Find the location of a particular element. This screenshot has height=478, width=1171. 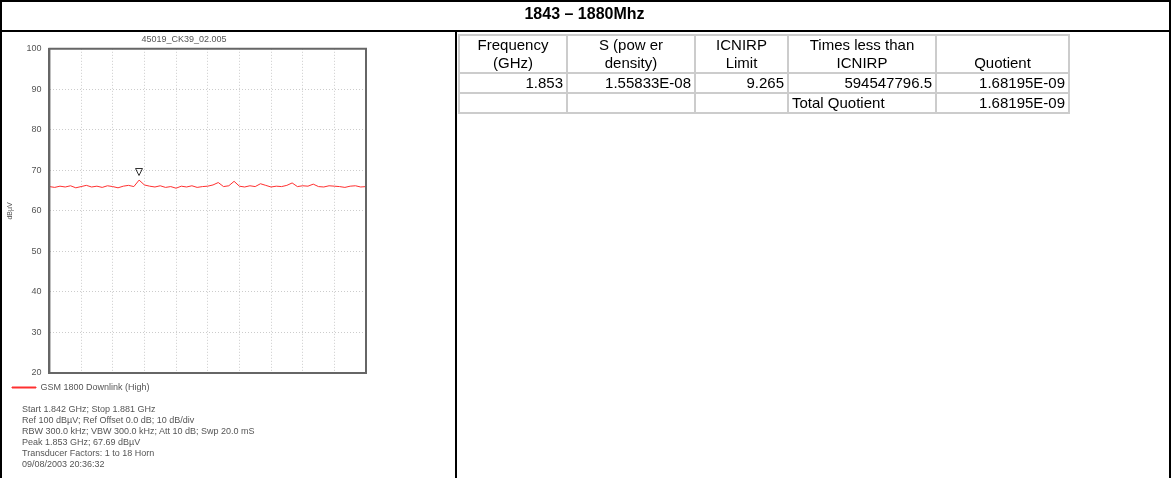

text: Start 1.842 GHz; Stop 1.881 GHz is located at coordinates (89, 409).